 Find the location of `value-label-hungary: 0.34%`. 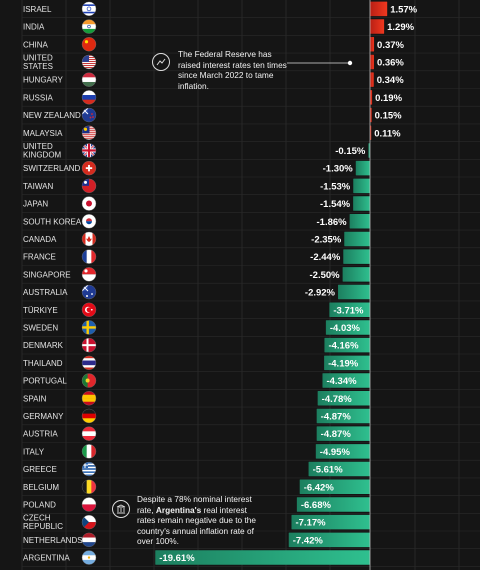

value-label-hungary: 0.34% is located at coordinates (390, 80).